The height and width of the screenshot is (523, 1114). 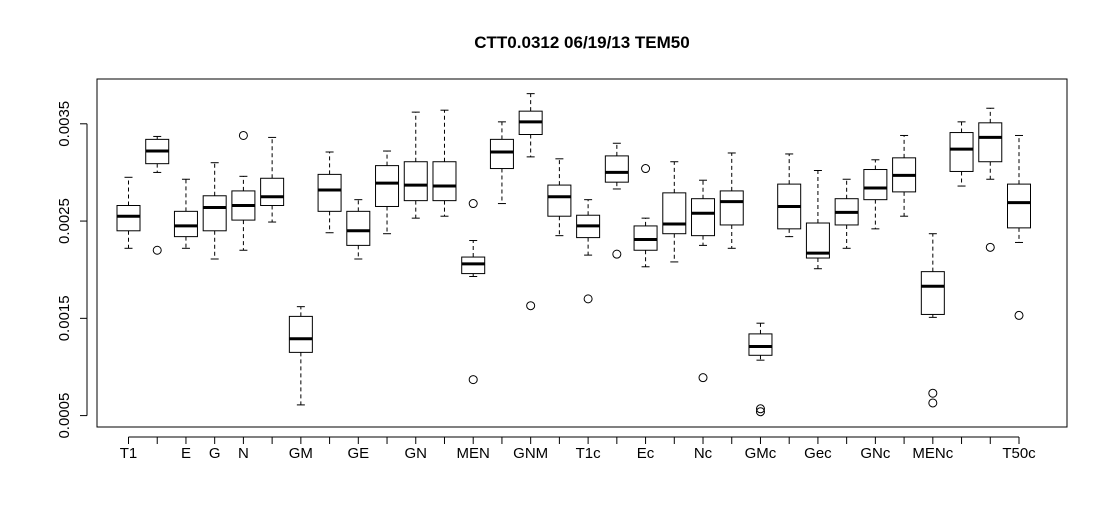 What do you see at coordinates (243, 453) in the screenshot?
I see `x-tick-label: N` at bounding box center [243, 453].